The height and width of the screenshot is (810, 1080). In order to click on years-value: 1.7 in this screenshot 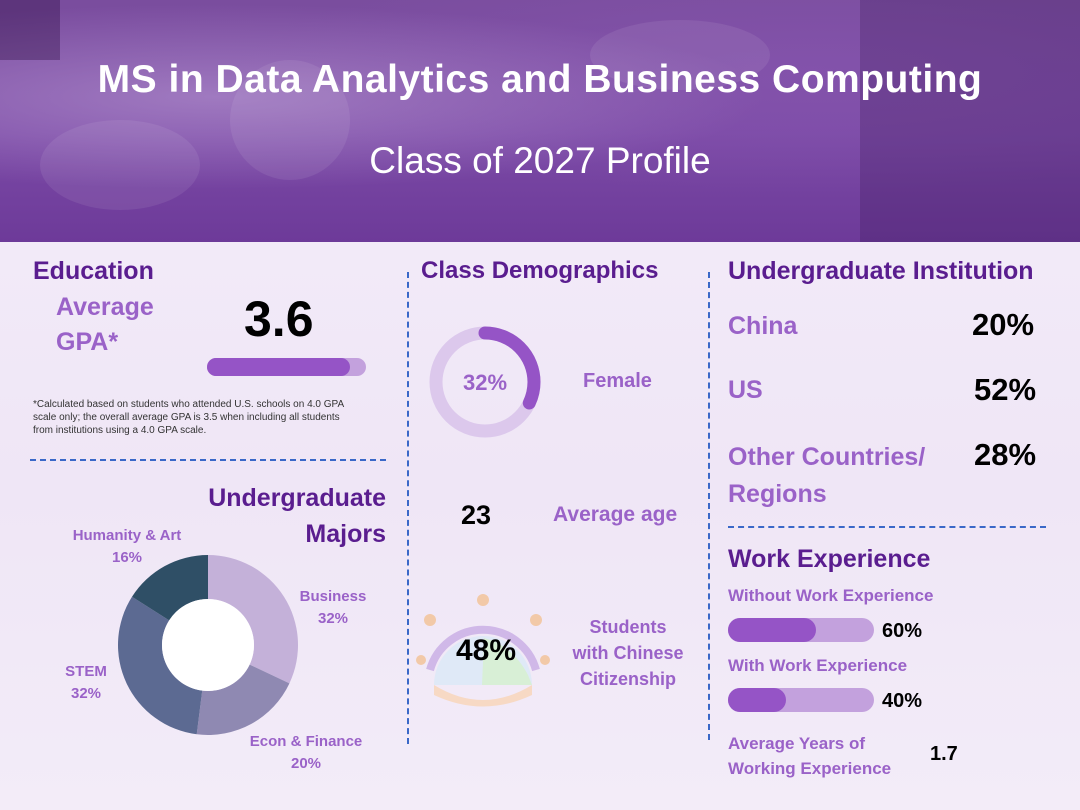, I will do `click(944, 754)`.